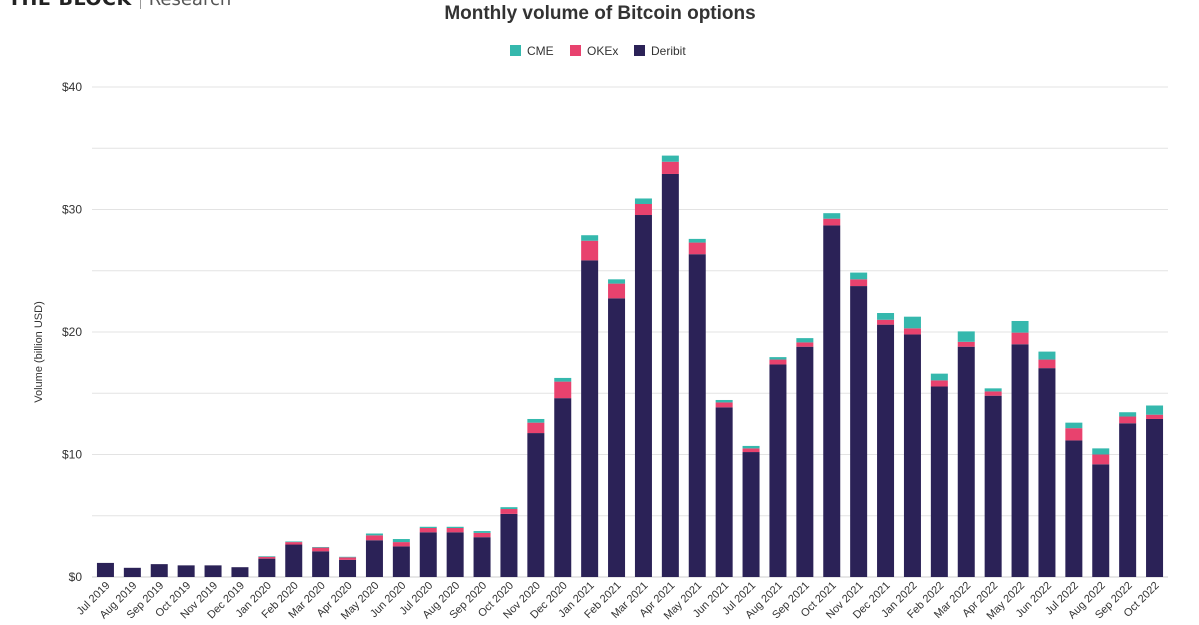 The image size is (1199, 625). I want to click on bar-deribit-jul-2020, so click(428, 554).